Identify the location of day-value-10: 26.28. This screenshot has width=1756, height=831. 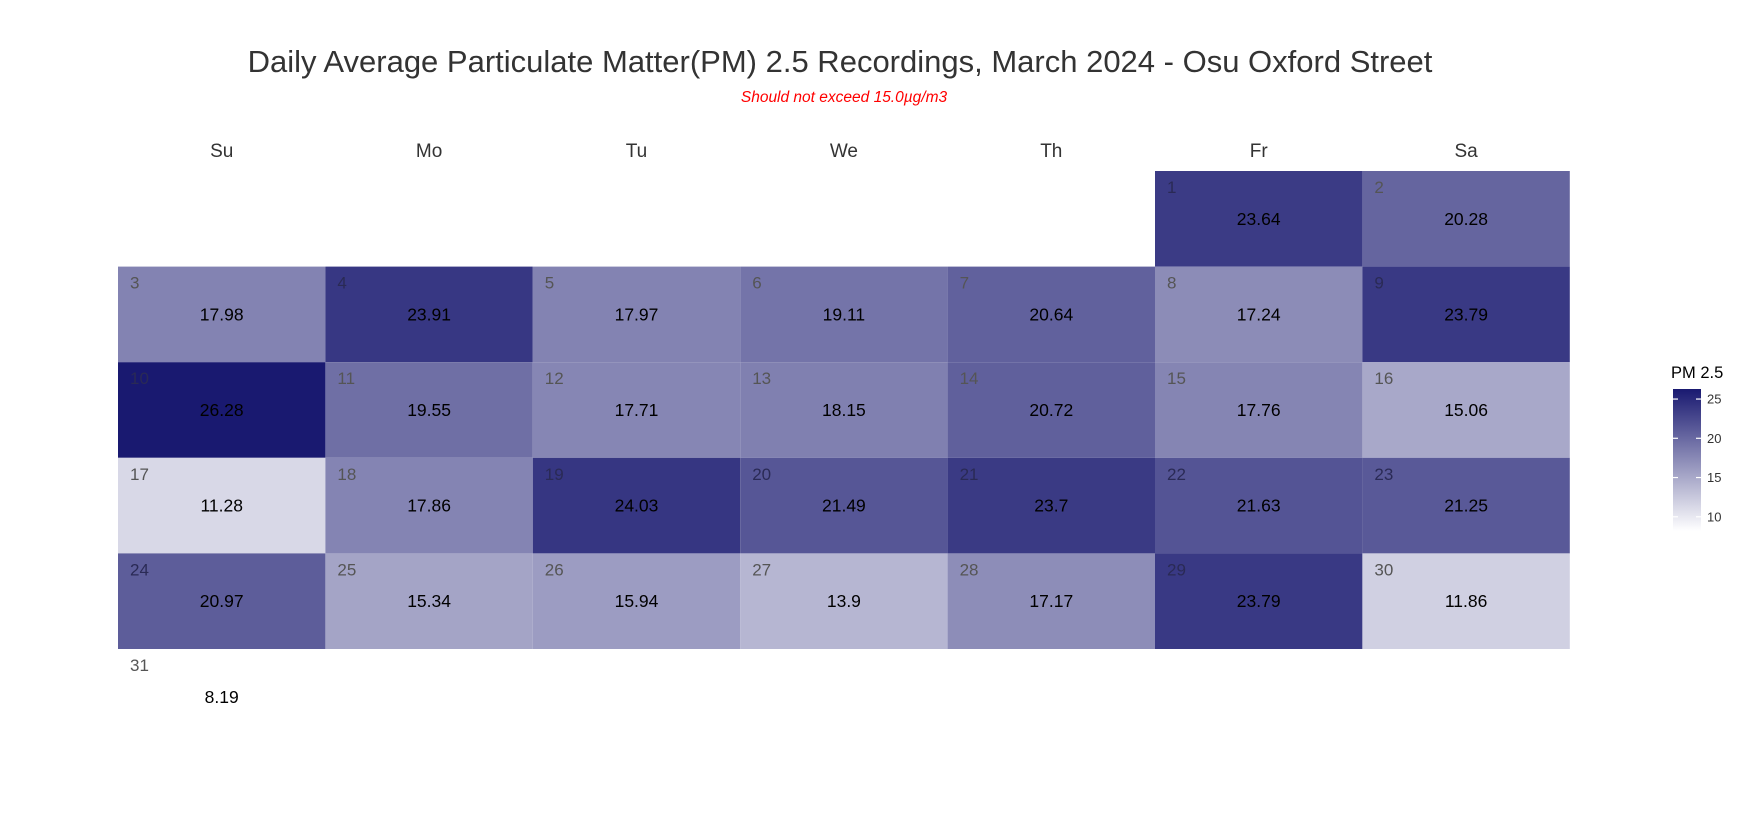
(222, 410).